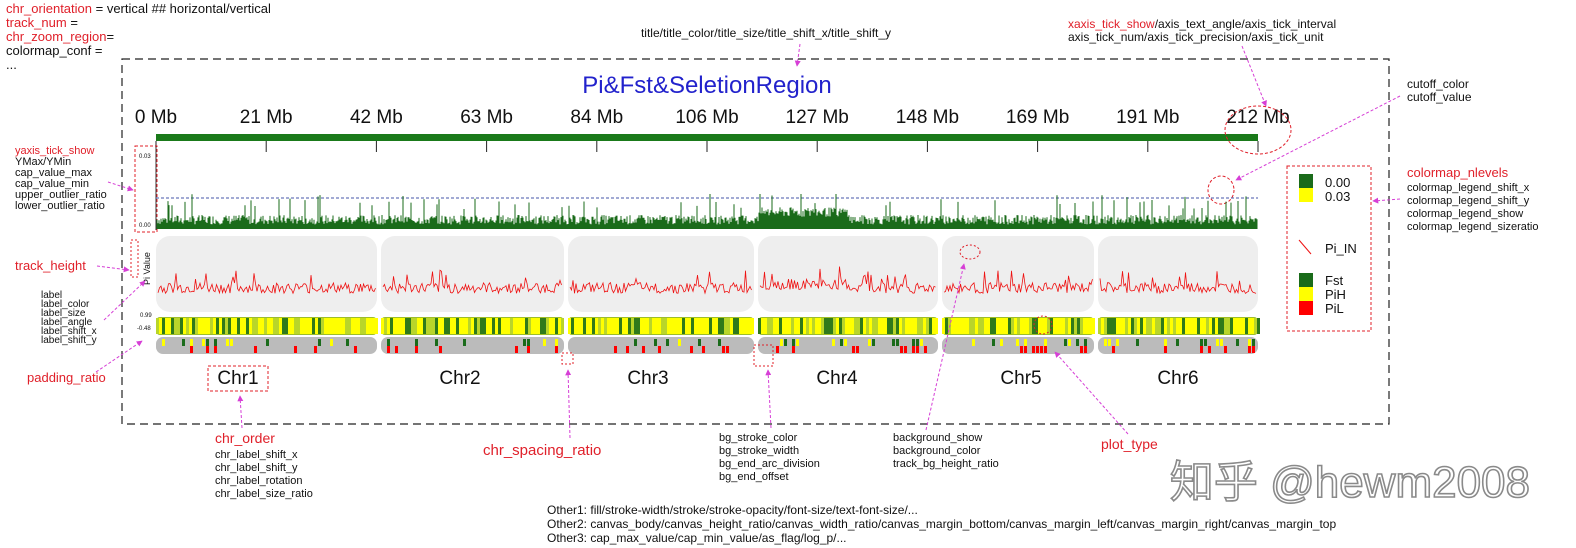 Image resolution: width=1576 pixels, height=548 pixels. I want to click on chr-spacing-ratio-label: chr_spacing_ratio, so click(542, 450).